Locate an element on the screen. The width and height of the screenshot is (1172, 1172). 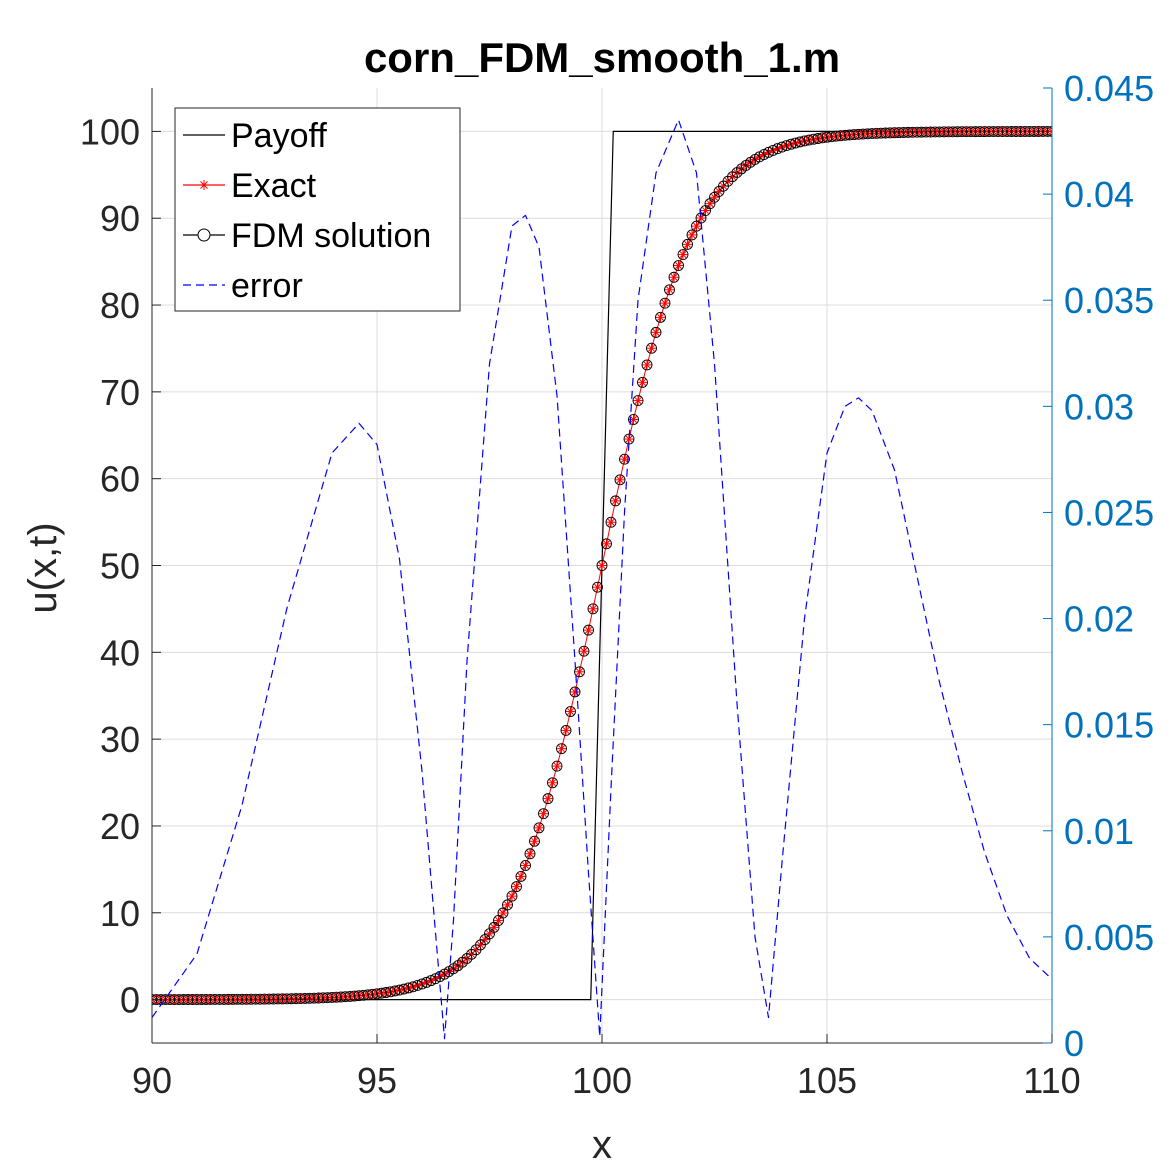
legend-label: FDM solution is located at coordinates (331, 236).